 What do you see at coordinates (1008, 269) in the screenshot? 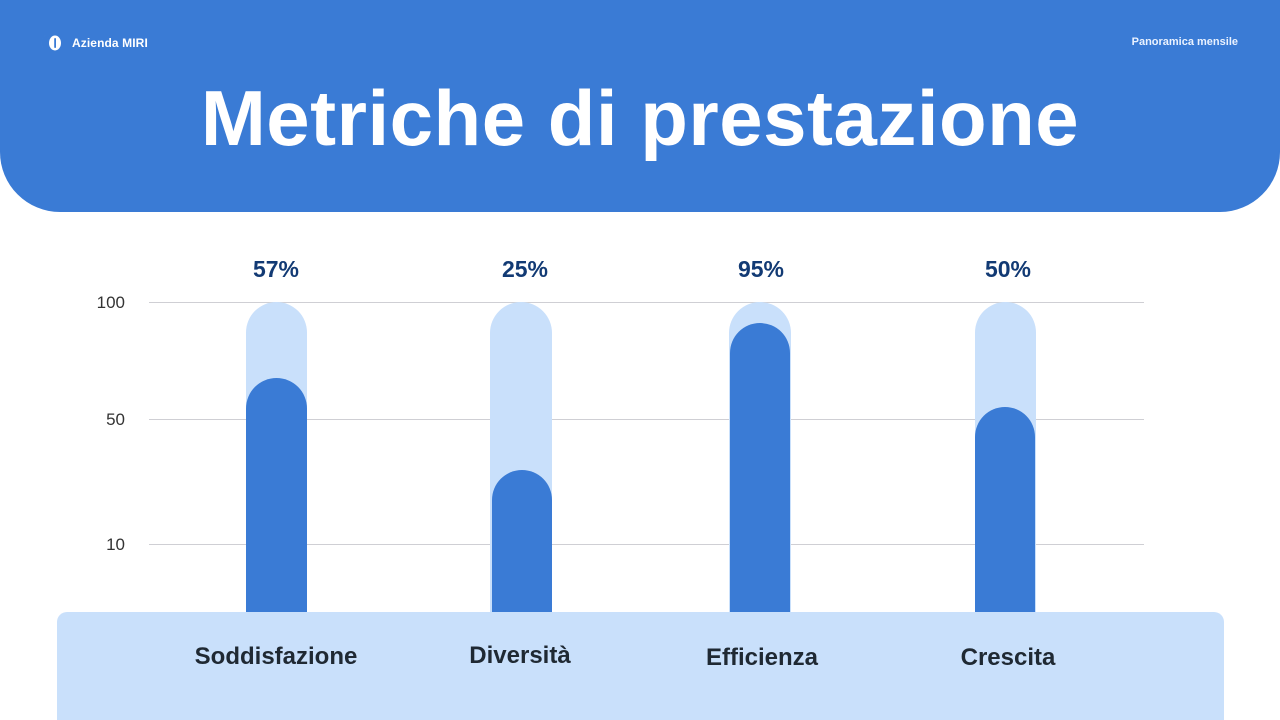
I see `value-label-crescita: 50%` at bounding box center [1008, 269].